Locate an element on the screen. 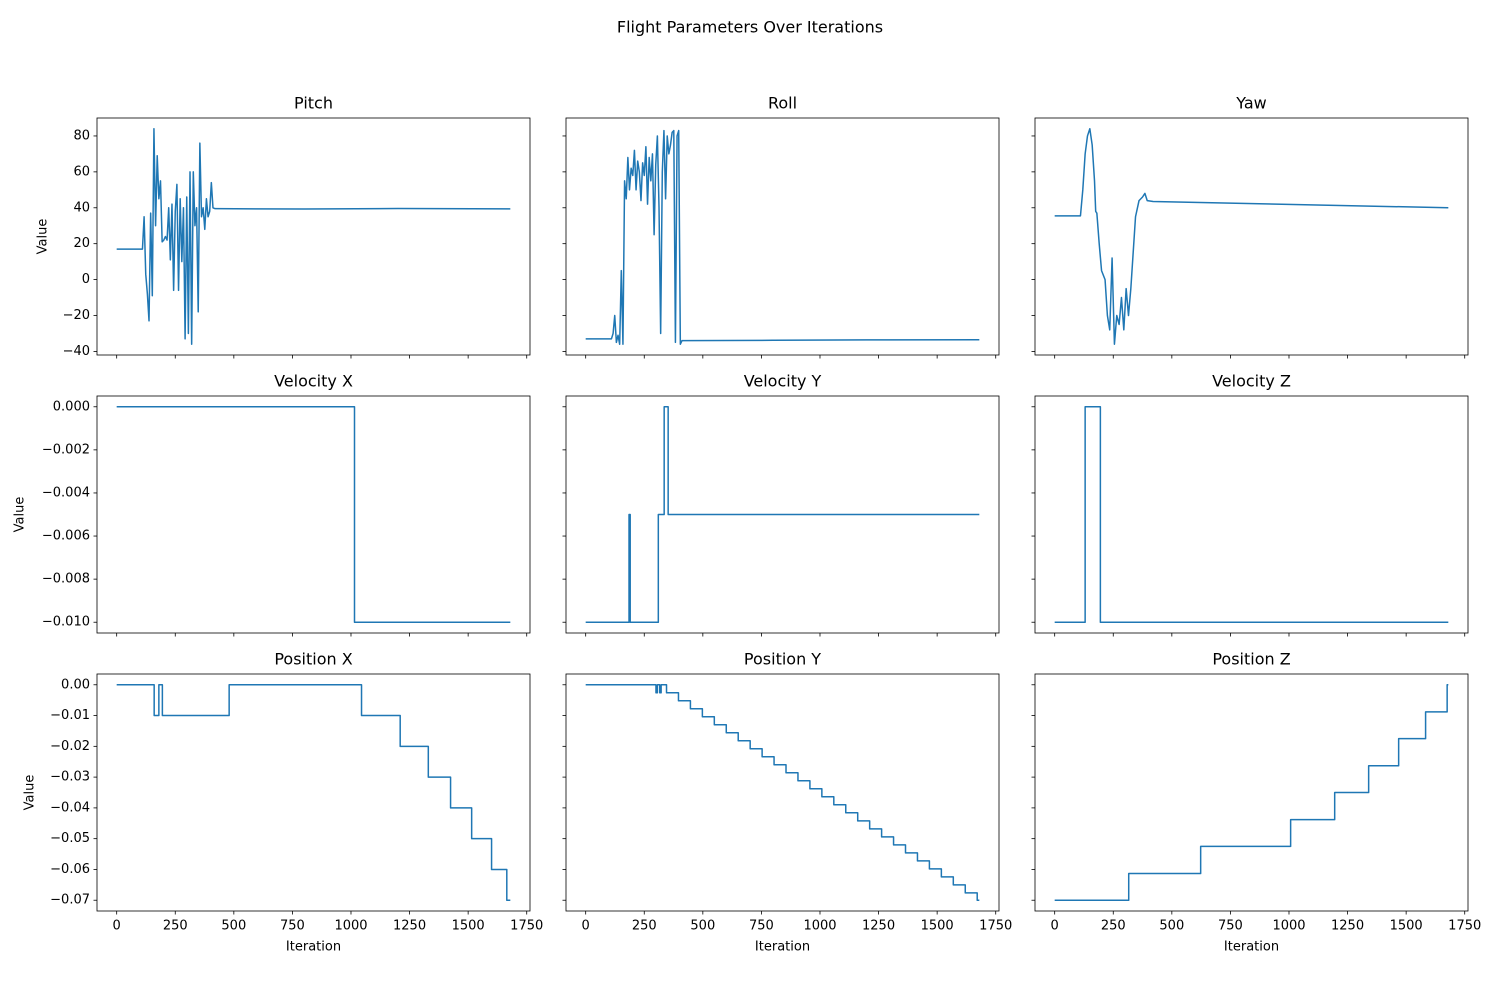 The image size is (1500, 1000). panel-title: Velocity Z is located at coordinates (1251, 381).